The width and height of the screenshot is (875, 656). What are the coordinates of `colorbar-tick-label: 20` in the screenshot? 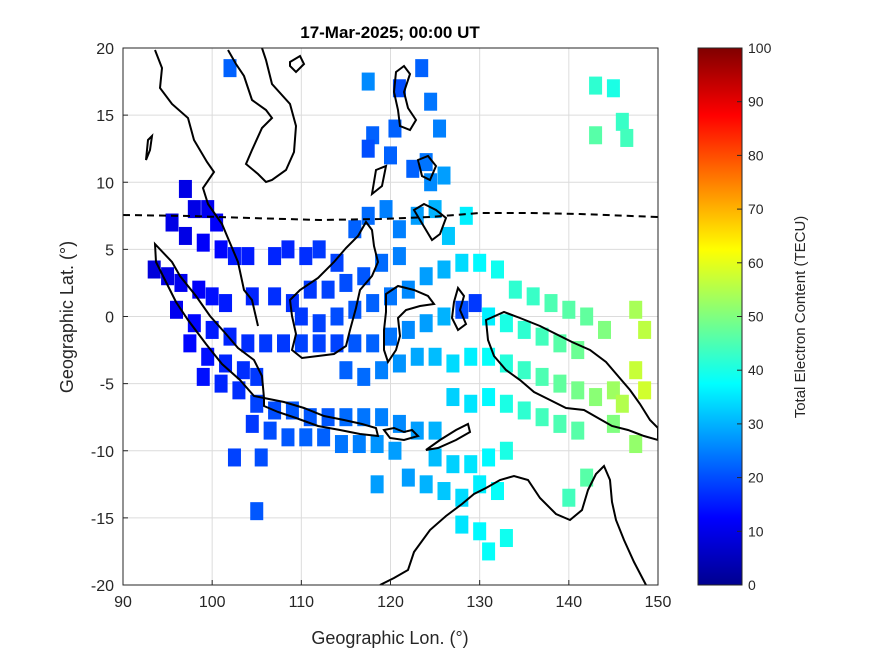 It's located at (756, 478).